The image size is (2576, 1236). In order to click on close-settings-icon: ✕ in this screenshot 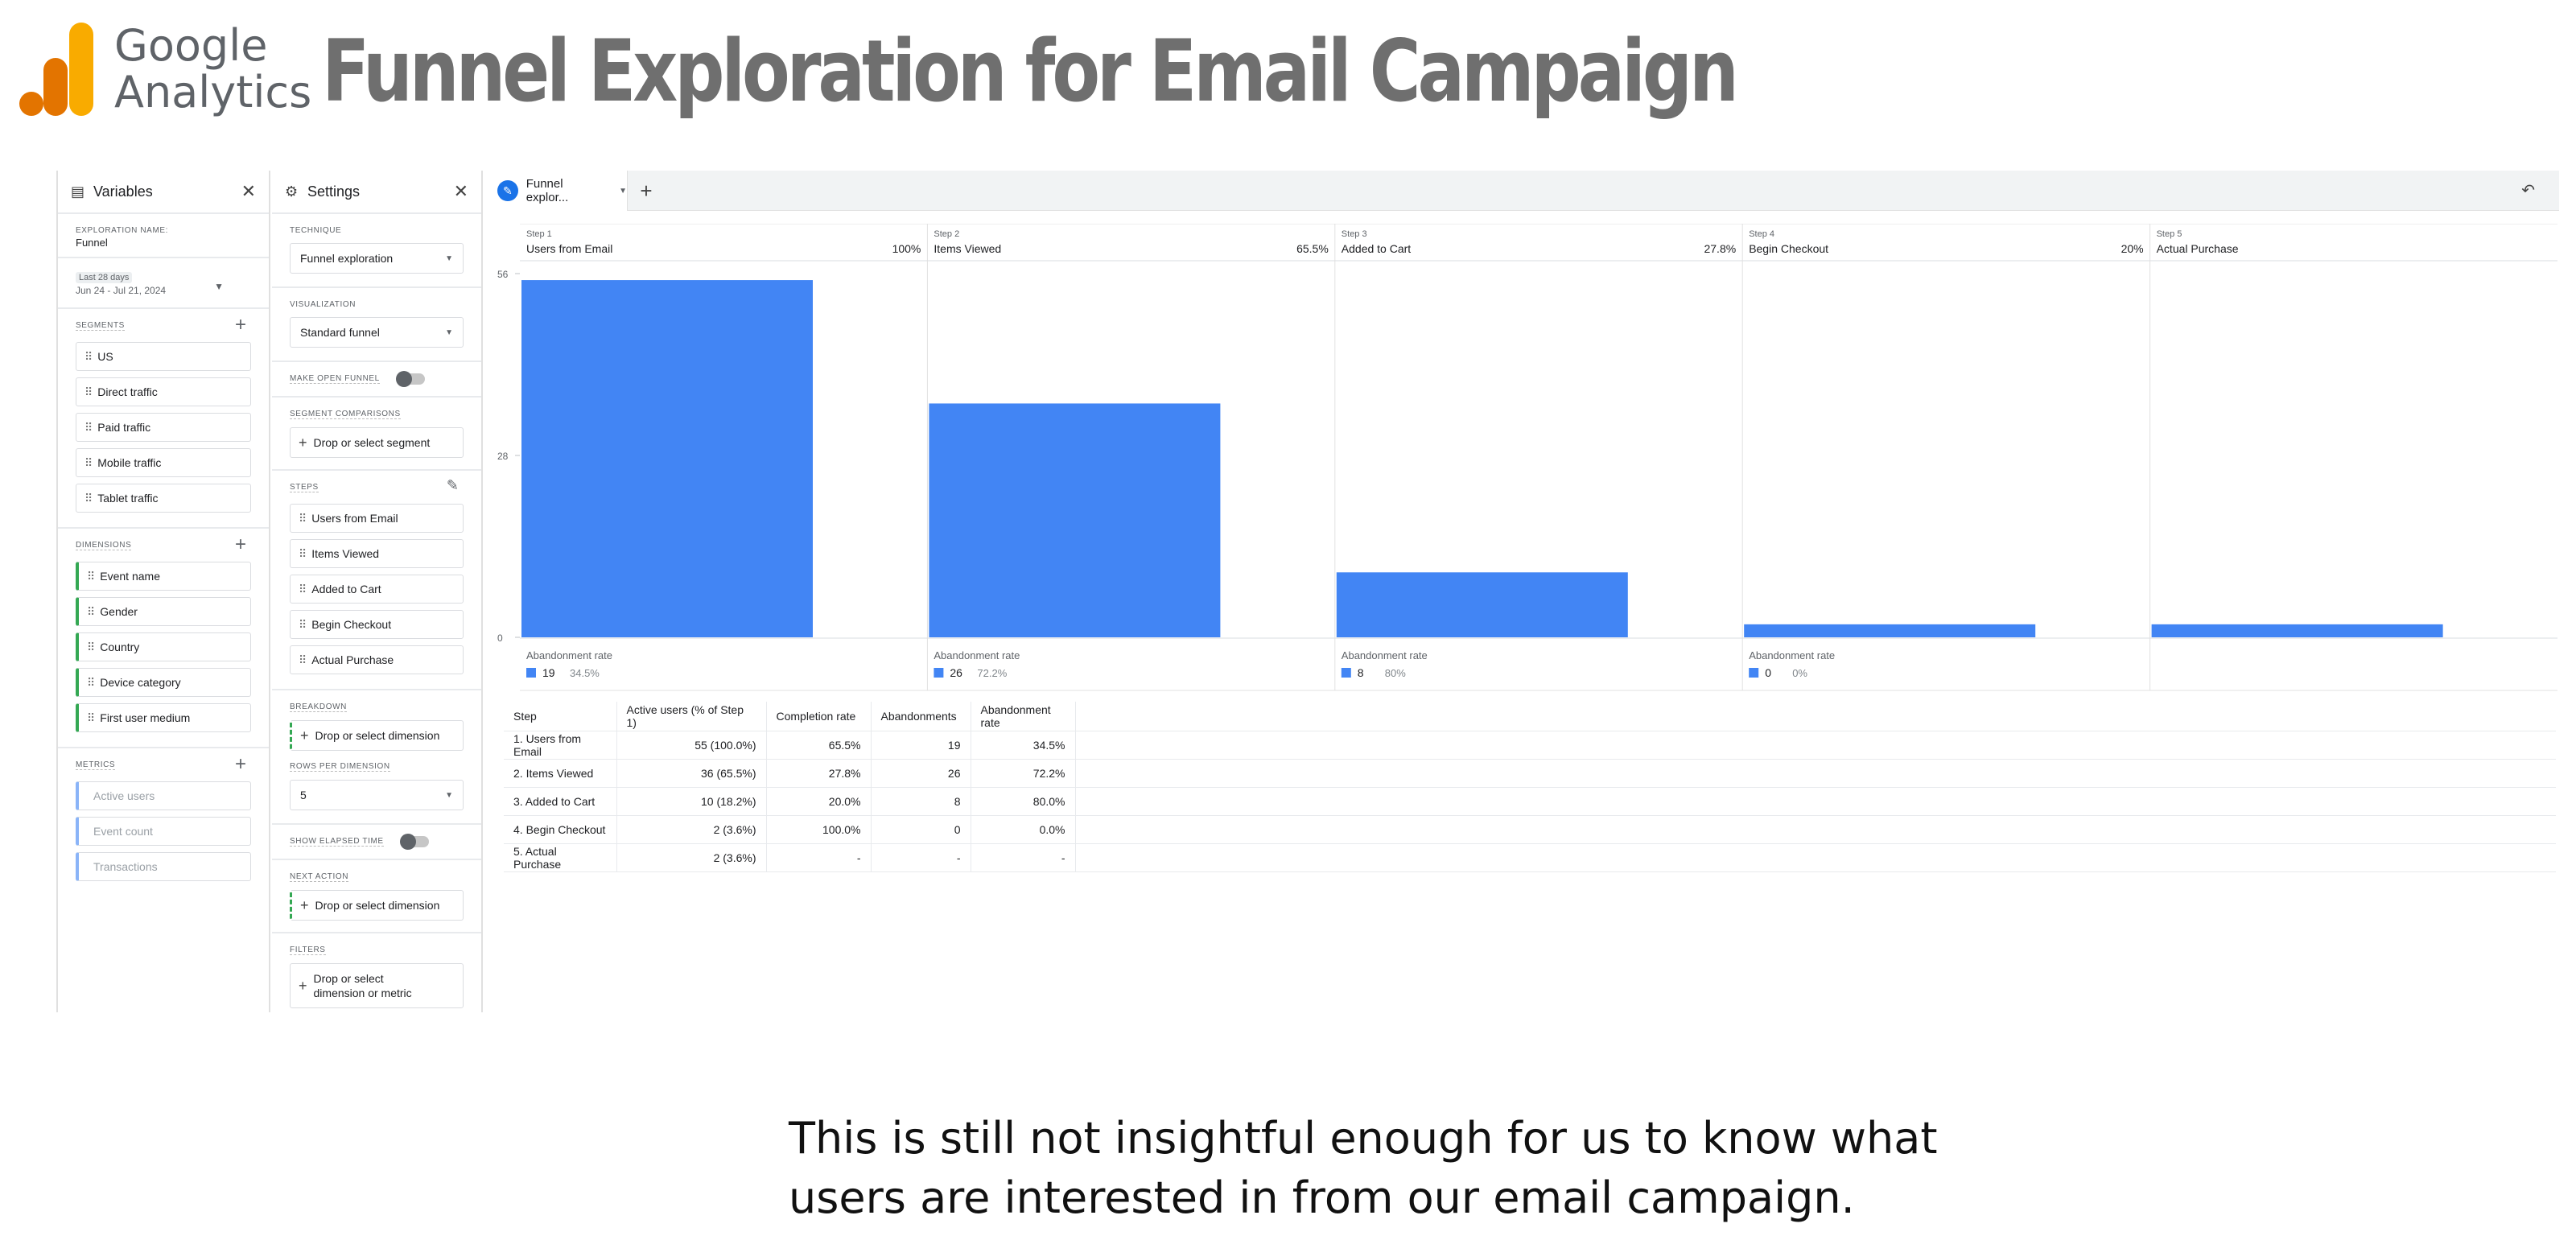, I will do `click(460, 191)`.